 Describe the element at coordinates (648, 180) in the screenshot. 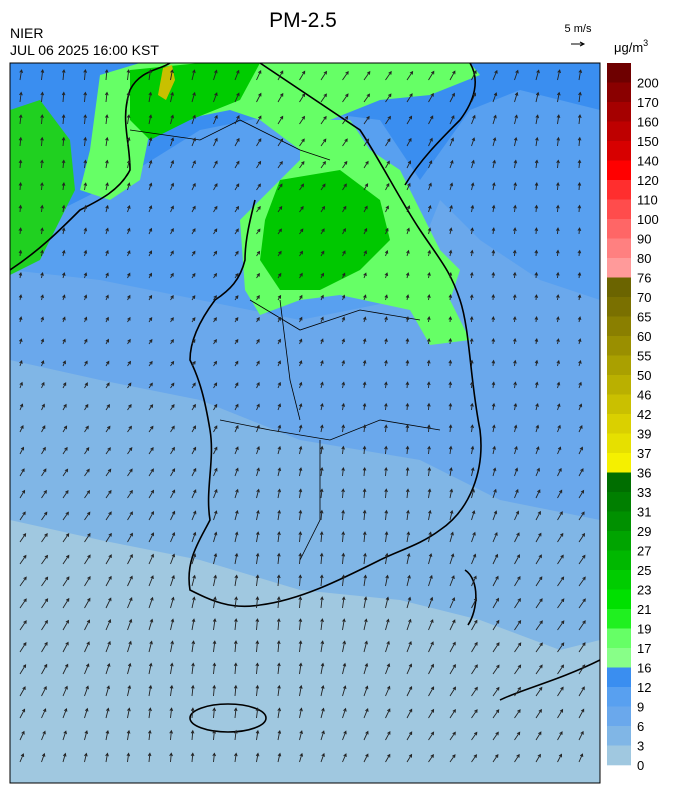

I see `colorbar-label: 120` at that location.